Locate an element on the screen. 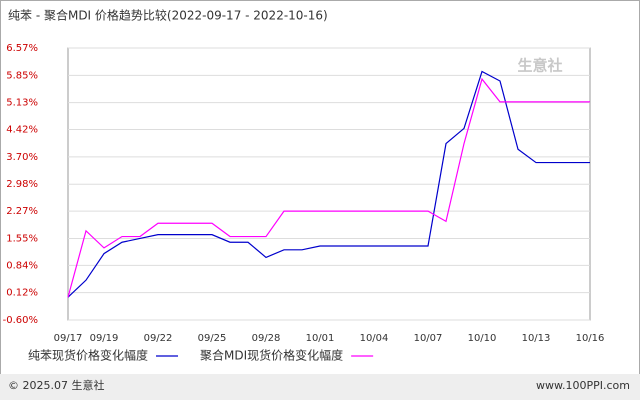 The image size is (640, 400). x-tick-label: 10/04 is located at coordinates (374, 338).